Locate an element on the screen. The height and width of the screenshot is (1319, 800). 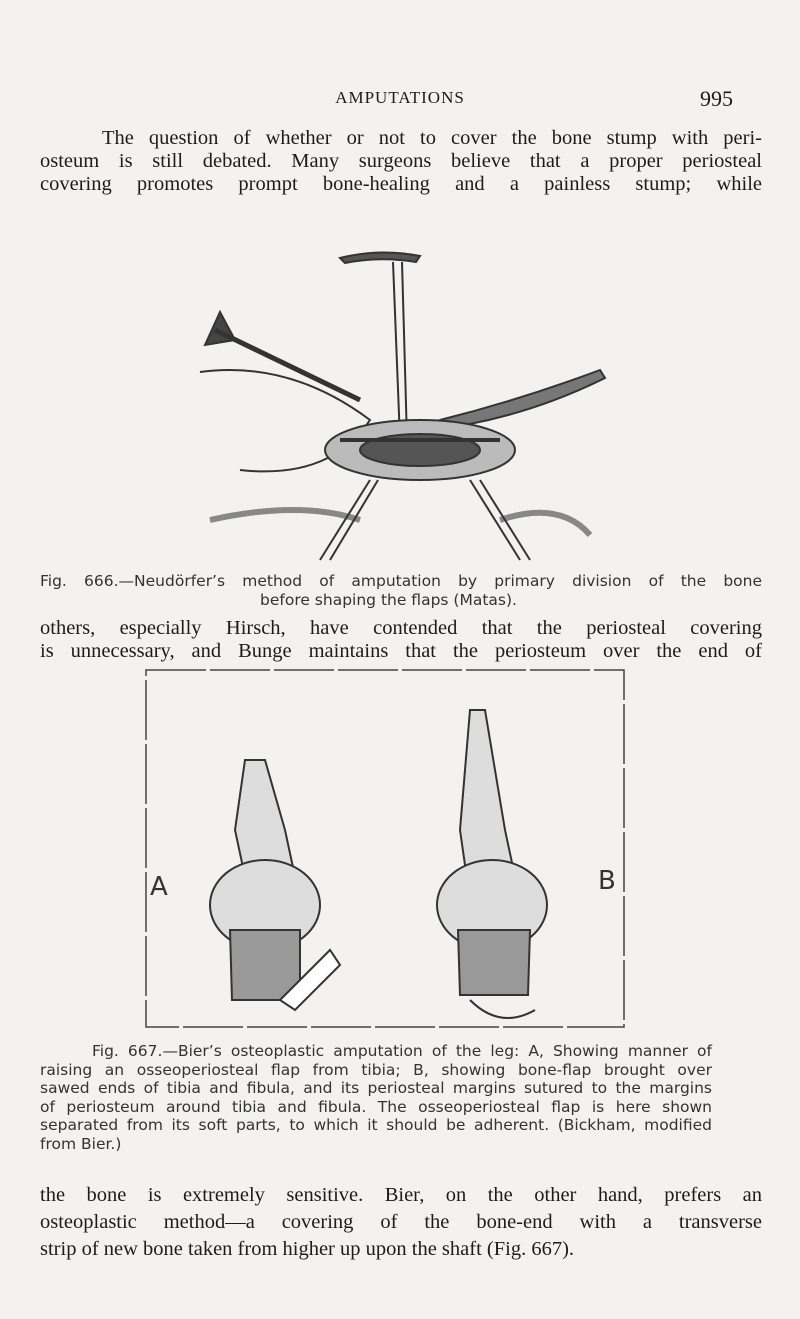
figure-label: A is located at coordinates (159, 887).